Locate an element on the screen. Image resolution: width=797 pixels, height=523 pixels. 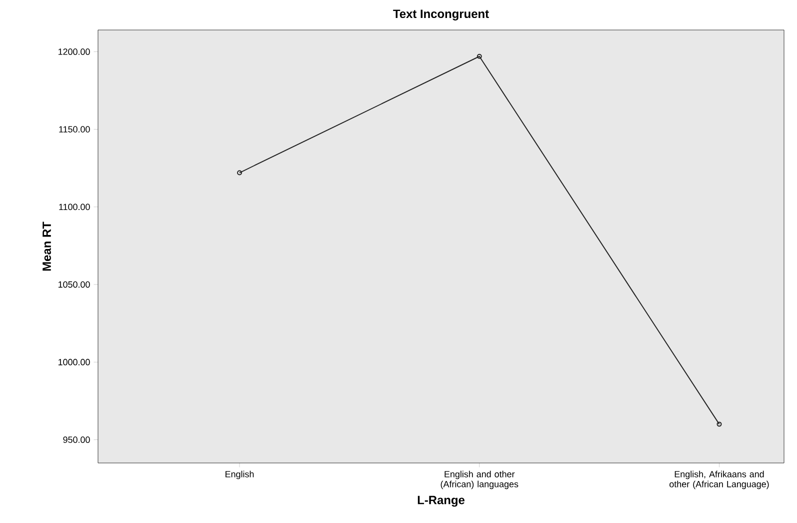
point is located at coordinates (479, 56).